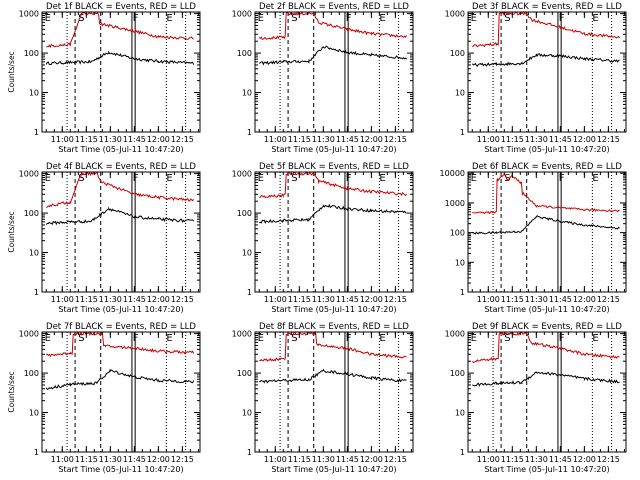 The image size is (640, 480). Describe the element at coordinates (121, 167) in the screenshot. I see `panel-title: Det 4f BLACK = Events, RED = LLD` at that location.